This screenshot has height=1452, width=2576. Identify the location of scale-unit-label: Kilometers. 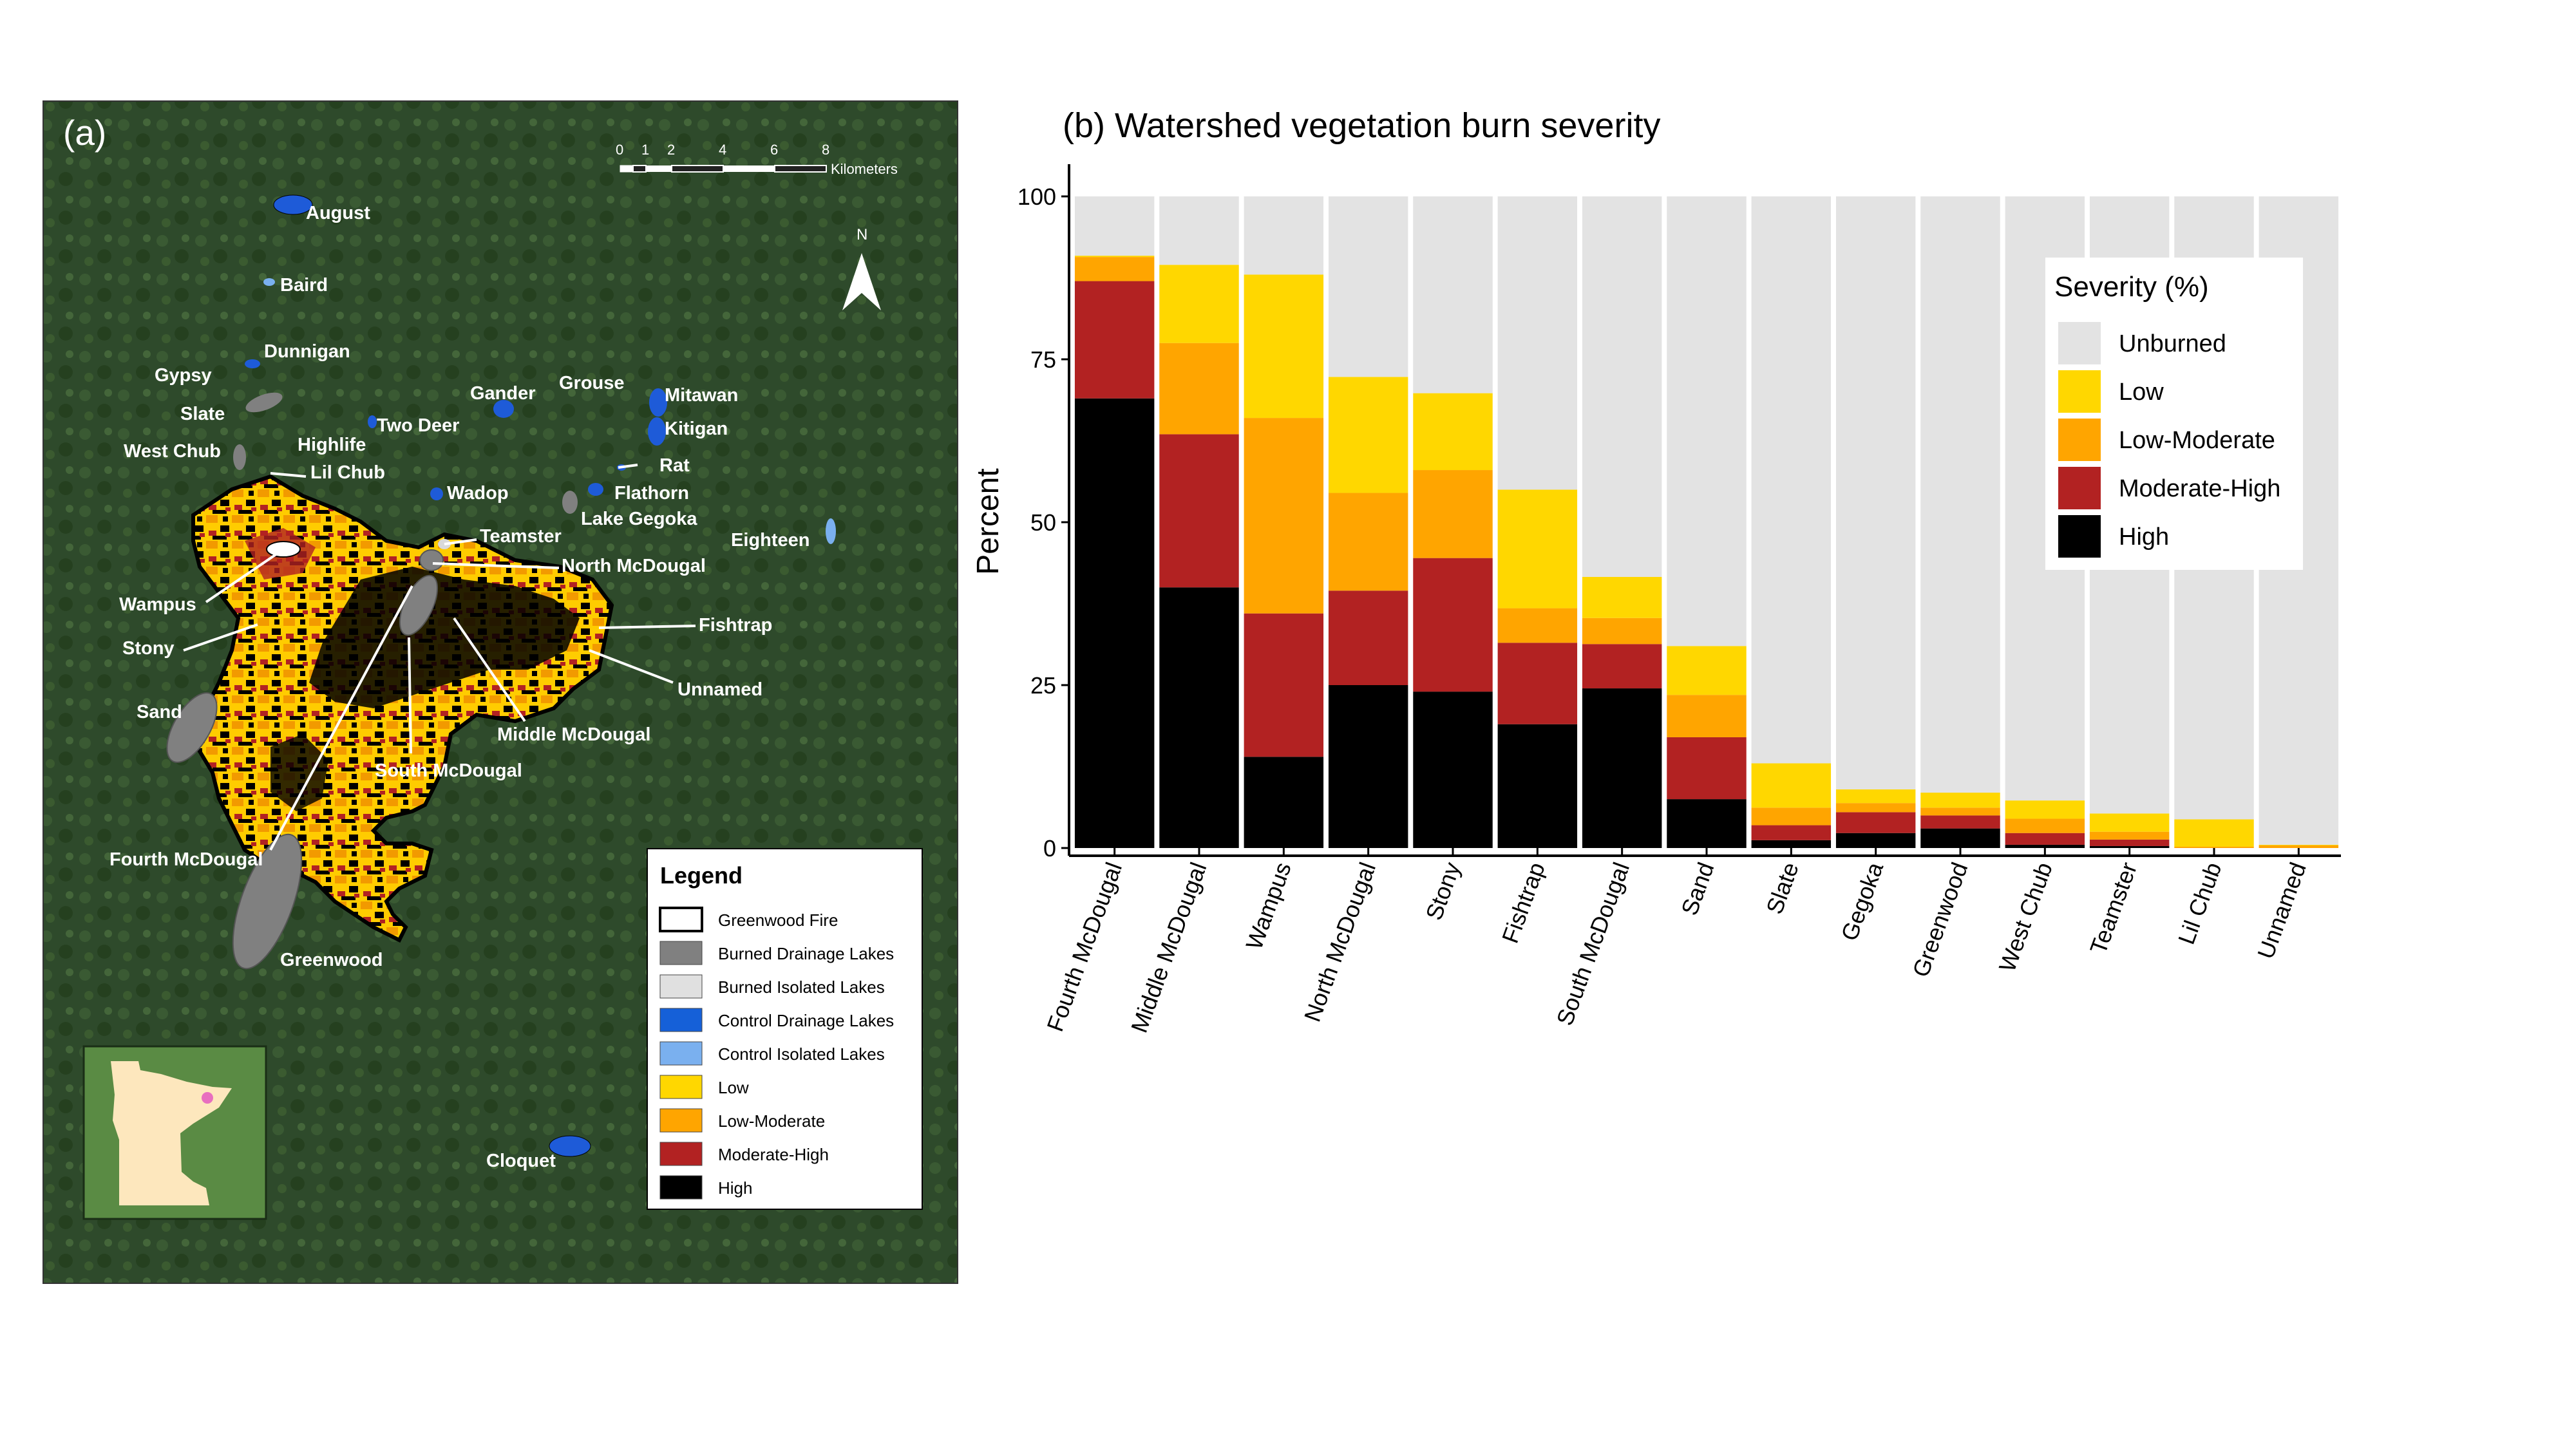
(865, 169).